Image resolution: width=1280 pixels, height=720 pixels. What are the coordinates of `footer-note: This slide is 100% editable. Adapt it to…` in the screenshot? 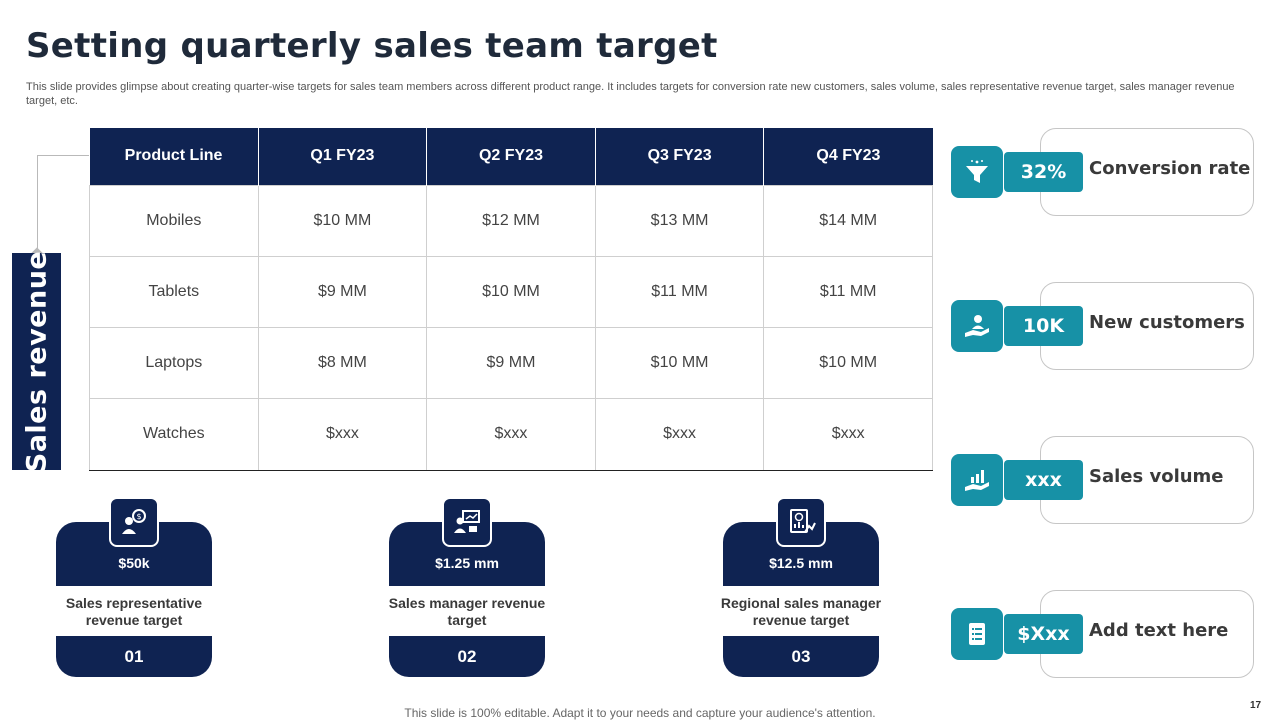 It's located at (640, 713).